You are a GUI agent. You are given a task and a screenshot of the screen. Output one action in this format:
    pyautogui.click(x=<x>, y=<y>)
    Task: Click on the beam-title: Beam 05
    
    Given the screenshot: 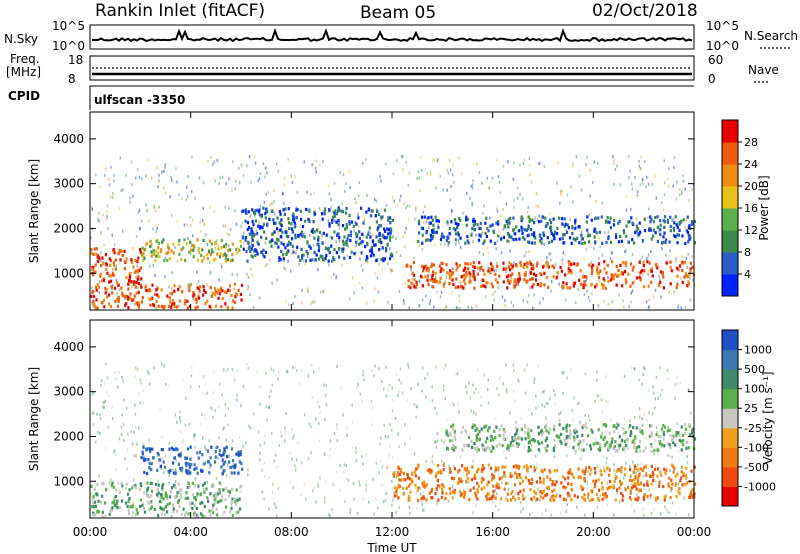 What is the action you would take?
    pyautogui.click(x=398, y=13)
    